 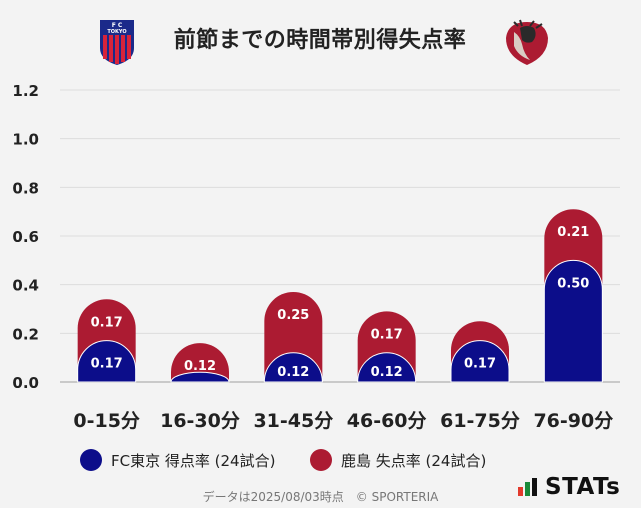 What do you see at coordinates (91, 460) in the screenshot?
I see `legend-swatch-home` at bounding box center [91, 460].